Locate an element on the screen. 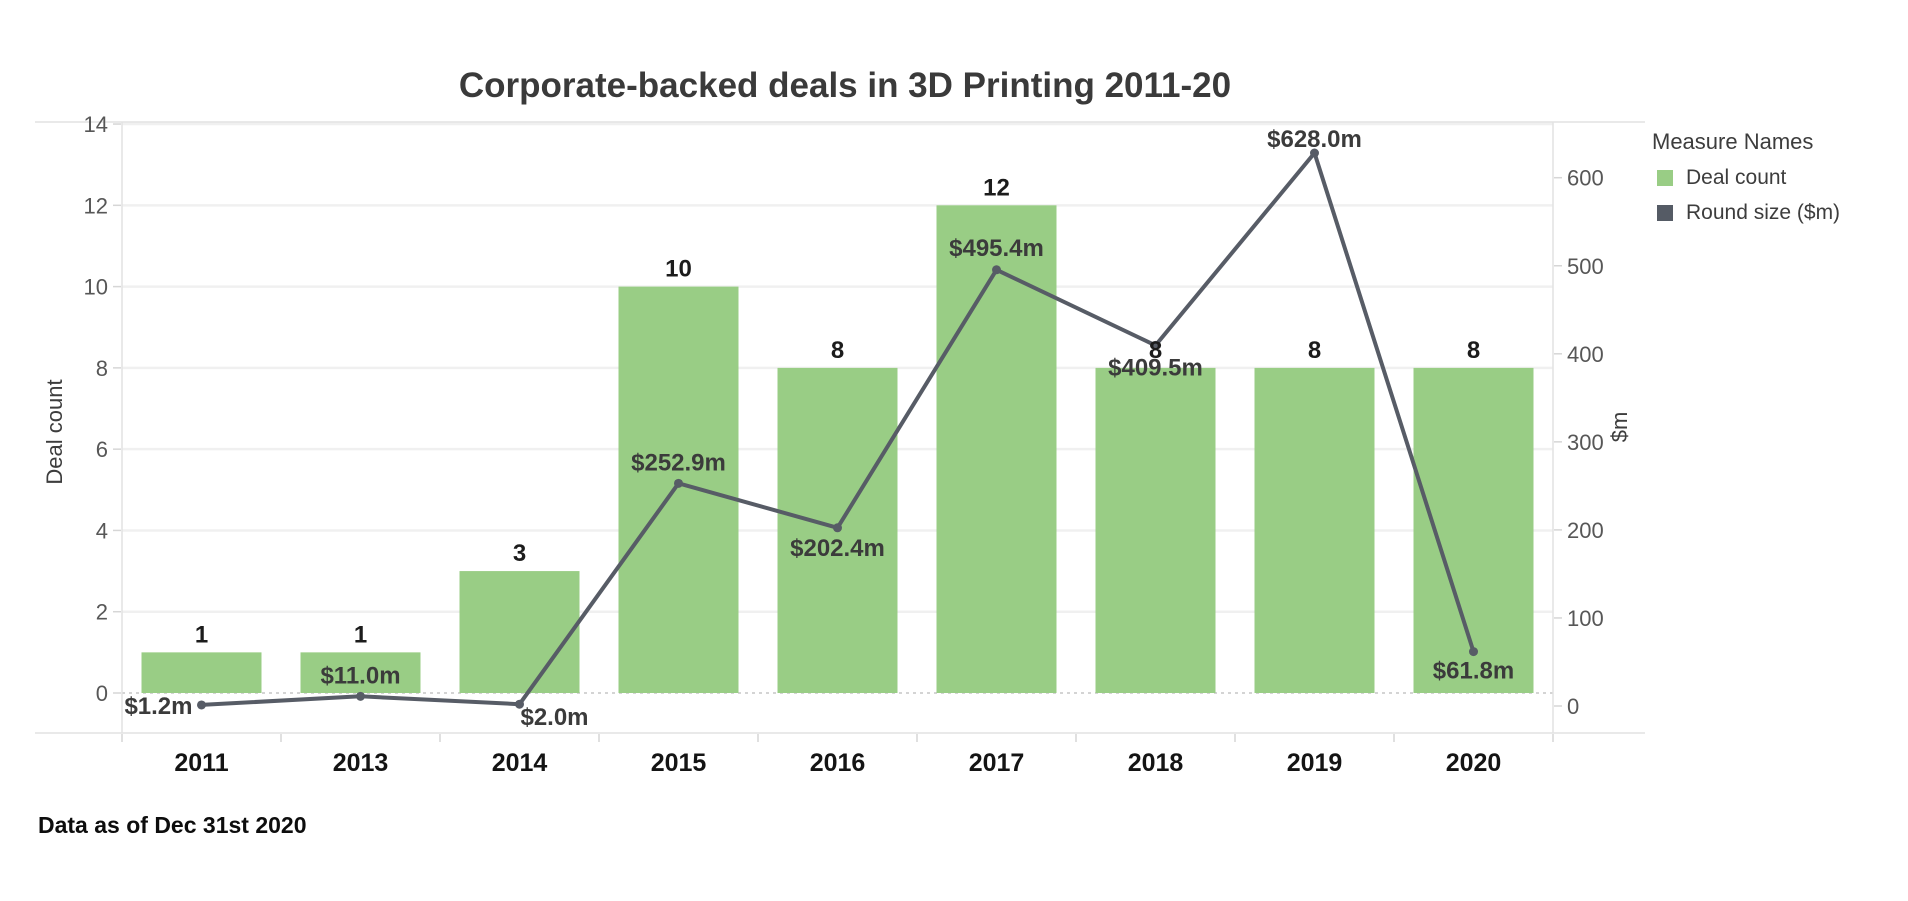 This screenshot has width=1908, height=901. right-axis-tick-label: 300 is located at coordinates (1585, 442).